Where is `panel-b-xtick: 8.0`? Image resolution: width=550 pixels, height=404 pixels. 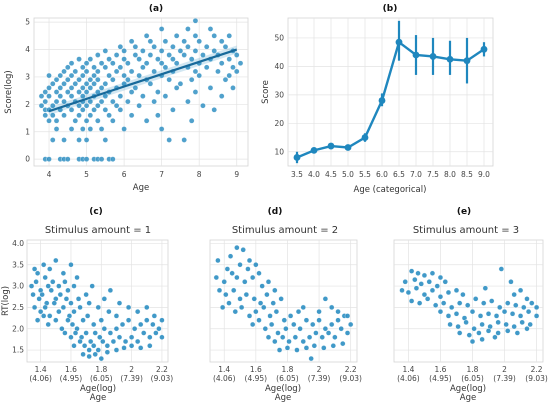
panel-b-xtick: 8.0 is located at coordinates (450, 174).